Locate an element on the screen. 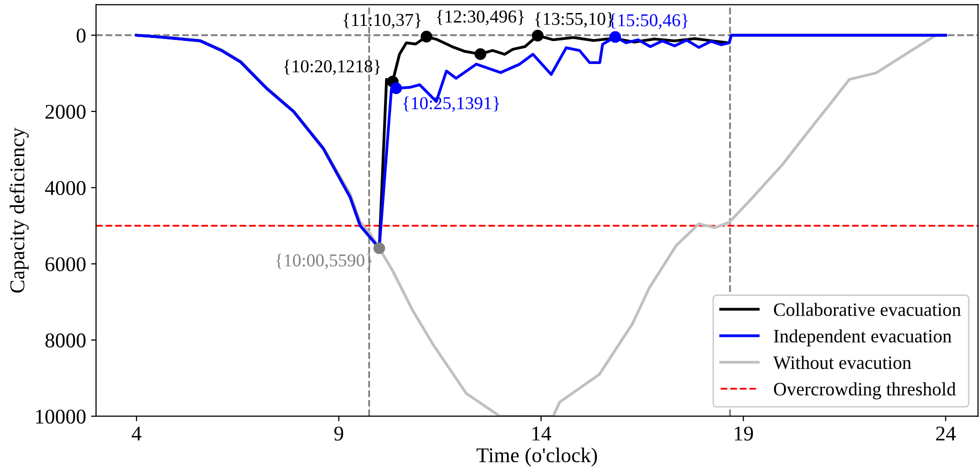  x-tick-label: 19 is located at coordinates (743, 433).